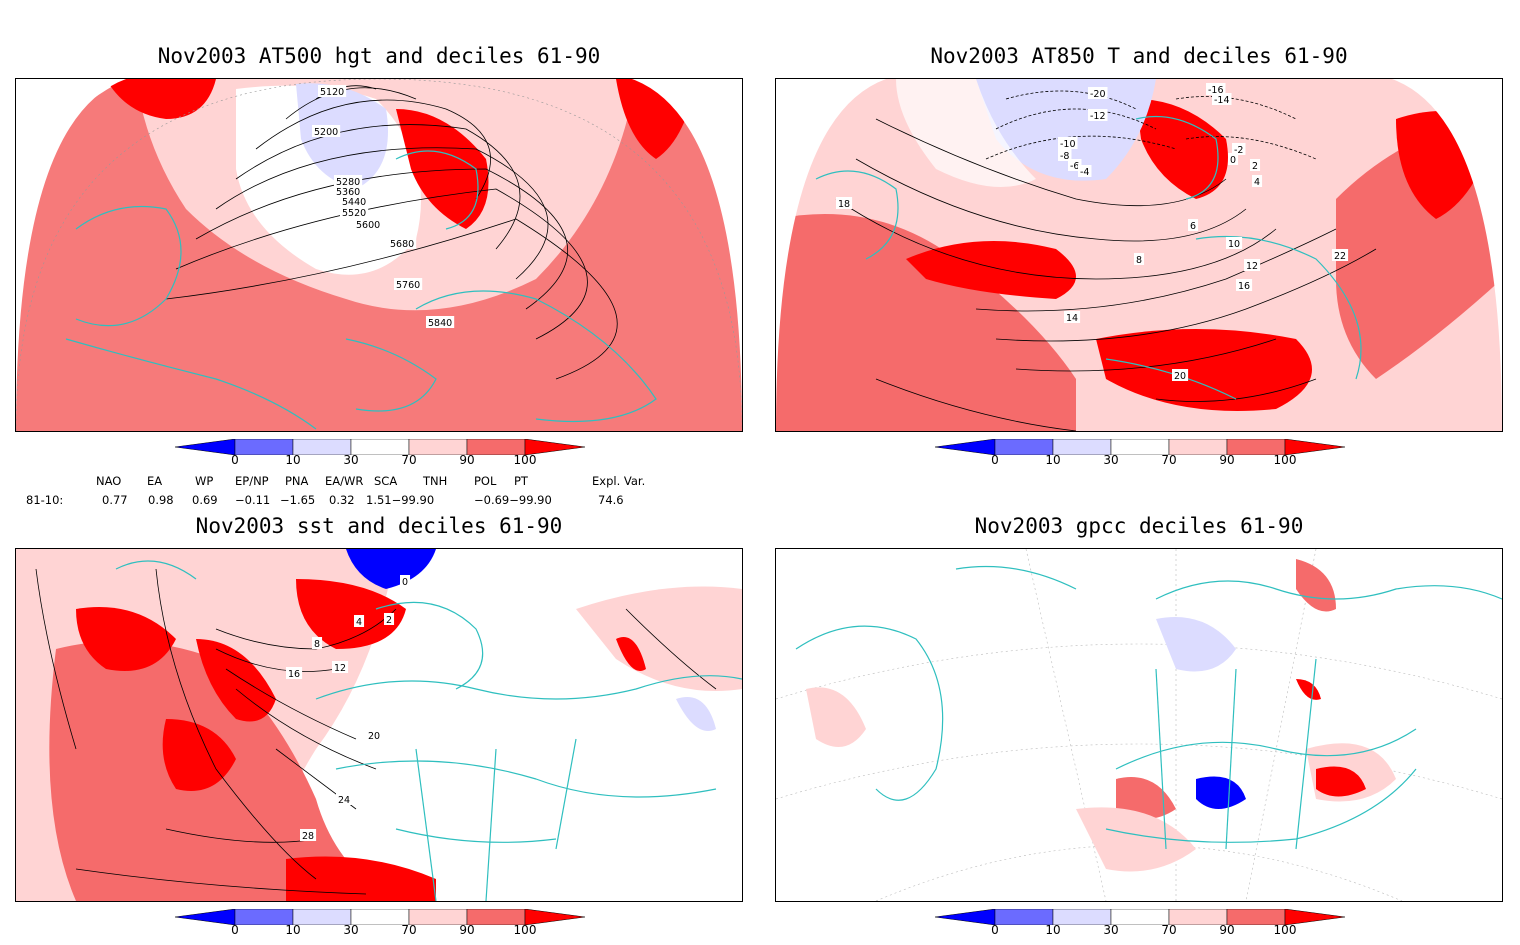 This screenshot has width=1520, height=945. Describe the element at coordinates (611, 500) in the screenshot. I see `index-value: 74.6` at that location.